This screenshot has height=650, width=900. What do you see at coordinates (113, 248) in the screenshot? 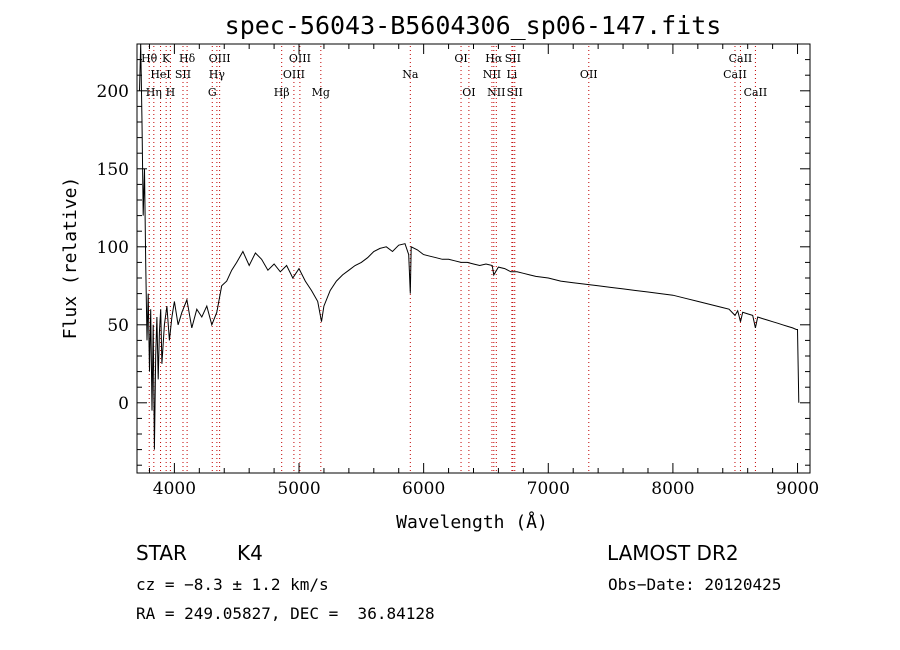
I see `y-tick-label: 100` at bounding box center [113, 248].